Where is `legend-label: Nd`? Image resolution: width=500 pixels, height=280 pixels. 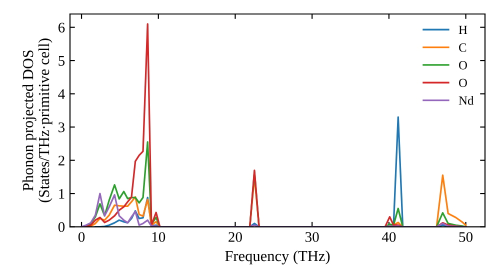 legend-label: Nd is located at coordinates (466, 100).